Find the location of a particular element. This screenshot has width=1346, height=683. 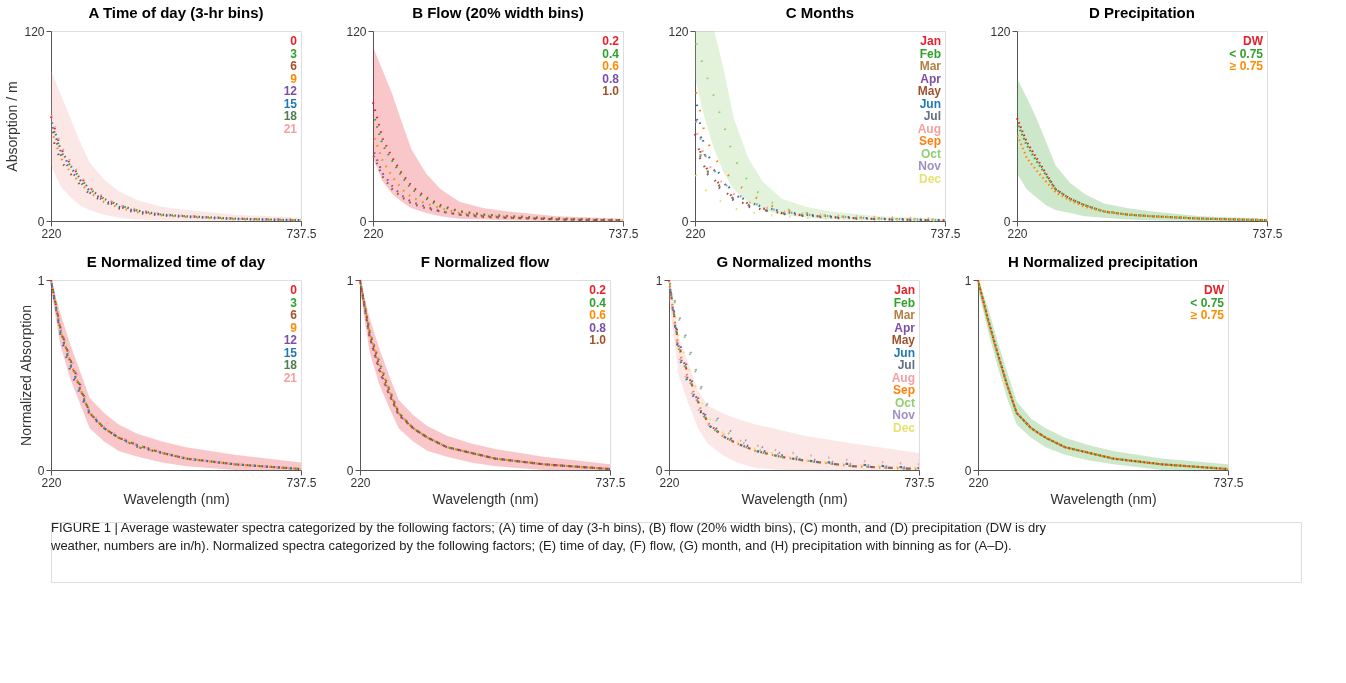

chart-title: C Months is located at coordinates (820, 12).